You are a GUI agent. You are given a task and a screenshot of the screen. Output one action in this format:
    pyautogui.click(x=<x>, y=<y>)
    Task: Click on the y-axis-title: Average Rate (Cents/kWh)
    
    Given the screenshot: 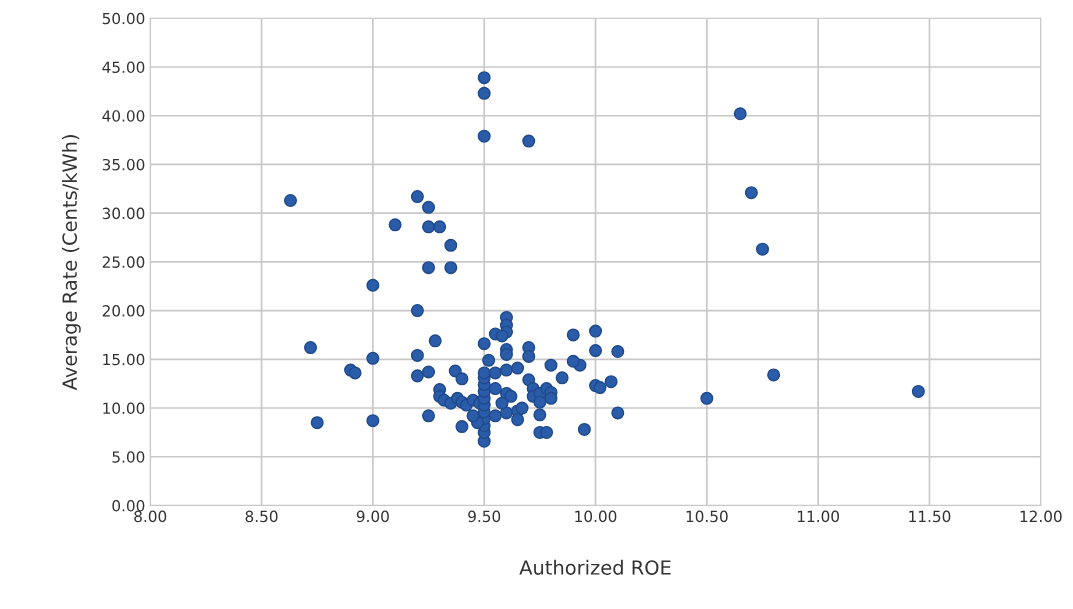 What is the action you would take?
    pyautogui.click(x=71, y=263)
    